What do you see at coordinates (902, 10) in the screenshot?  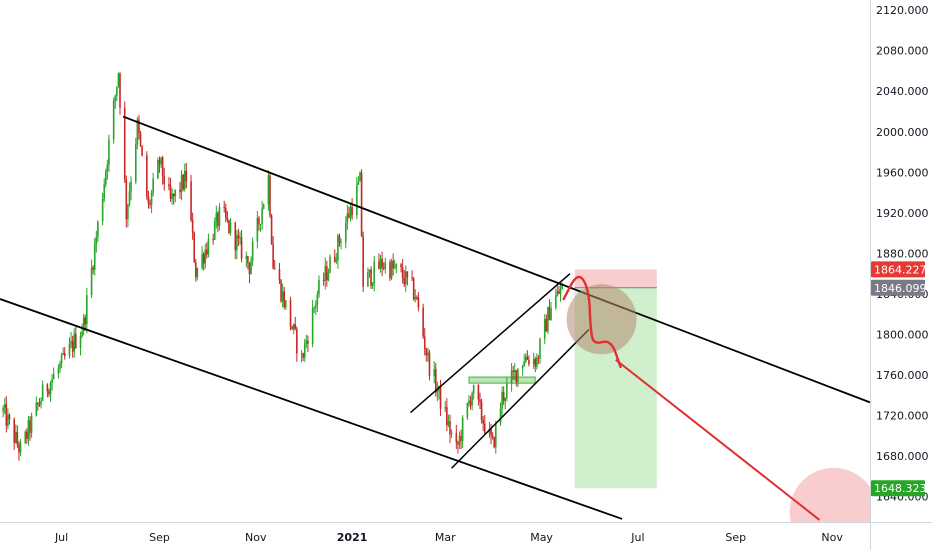 I see `y-tick-label: 2120.000` at bounding box center [902, 10].